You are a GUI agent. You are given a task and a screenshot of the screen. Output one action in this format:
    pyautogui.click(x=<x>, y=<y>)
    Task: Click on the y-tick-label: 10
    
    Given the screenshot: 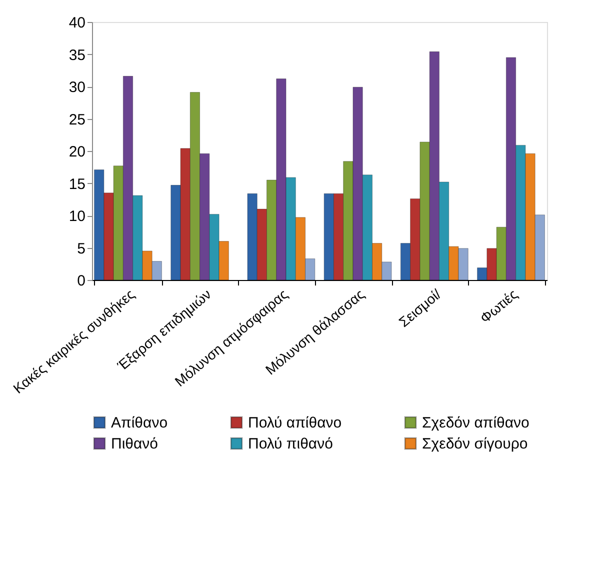 What is the action you would take?
    pyautogui.click(x=77, y=216)
    